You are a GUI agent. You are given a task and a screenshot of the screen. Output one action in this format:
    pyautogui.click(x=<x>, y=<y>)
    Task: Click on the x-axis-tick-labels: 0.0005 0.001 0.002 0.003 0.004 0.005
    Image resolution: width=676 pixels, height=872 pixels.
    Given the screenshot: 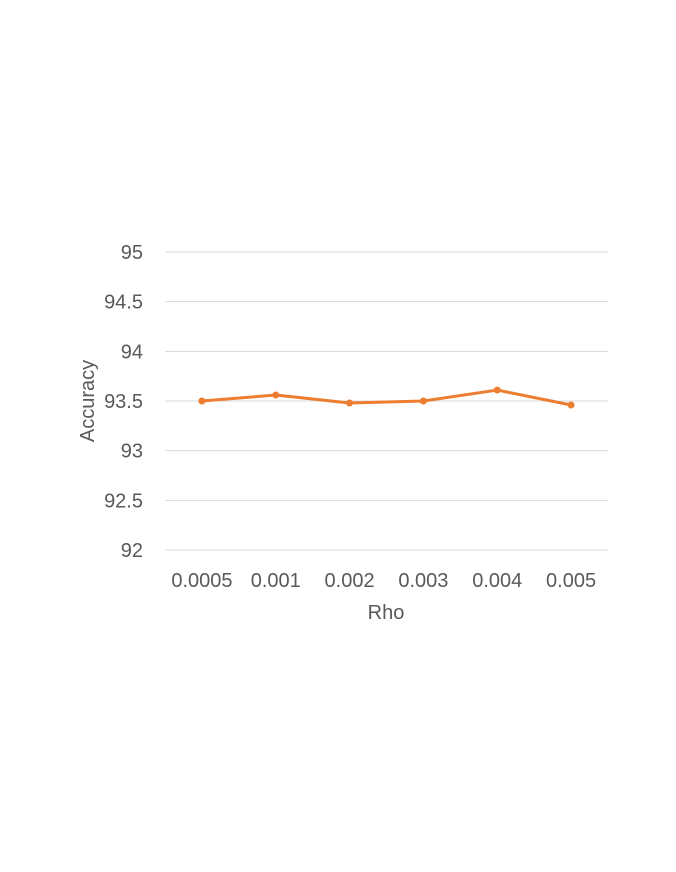 What is the action you would take?
    pyautogui.click(x=383, y=581)
    